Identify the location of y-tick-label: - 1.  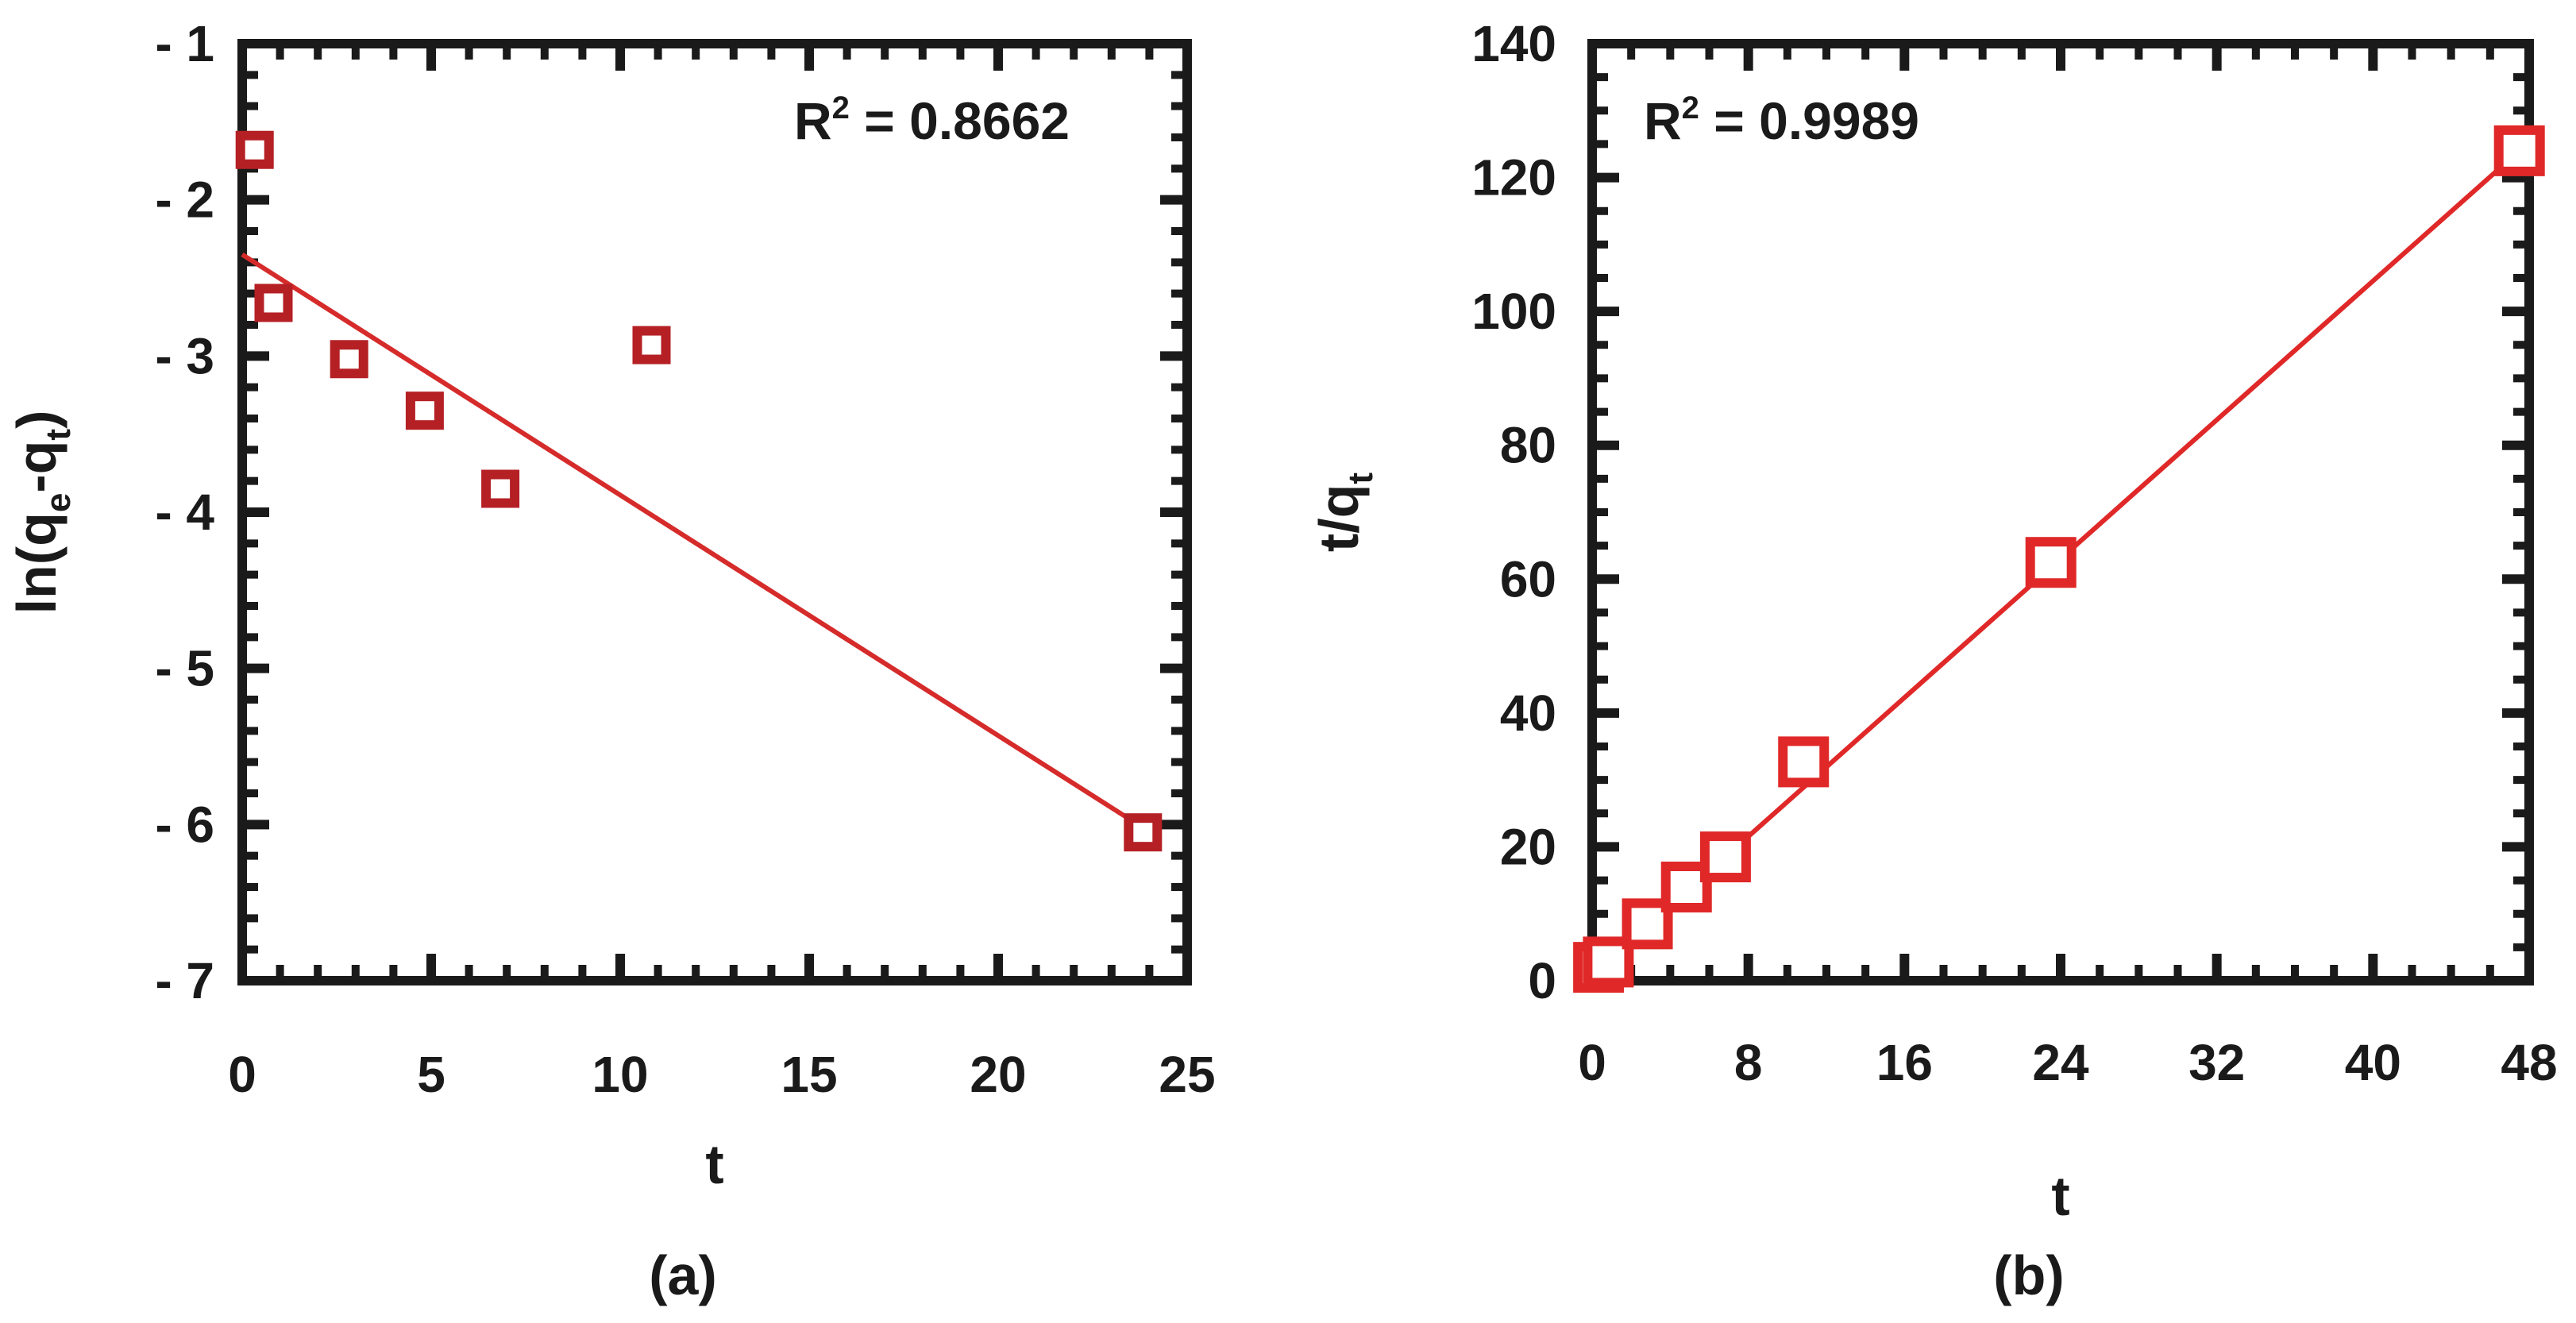
(184, 43).